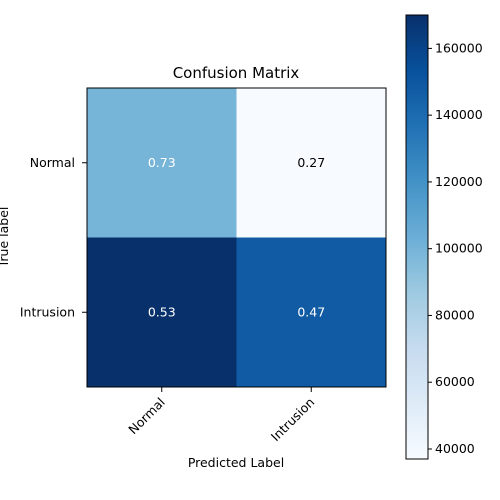  What do you see at coordinates (146, 416) in the screenshot?
I see `x-tick-label: Normal` at bounding box center [146, 416].